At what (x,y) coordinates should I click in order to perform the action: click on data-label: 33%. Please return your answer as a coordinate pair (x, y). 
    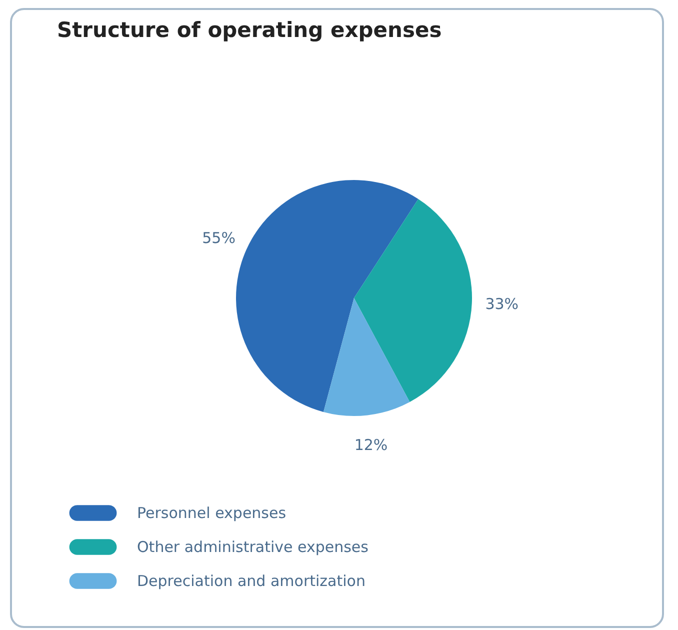
    Looking at the image, I should click on (502, 304).